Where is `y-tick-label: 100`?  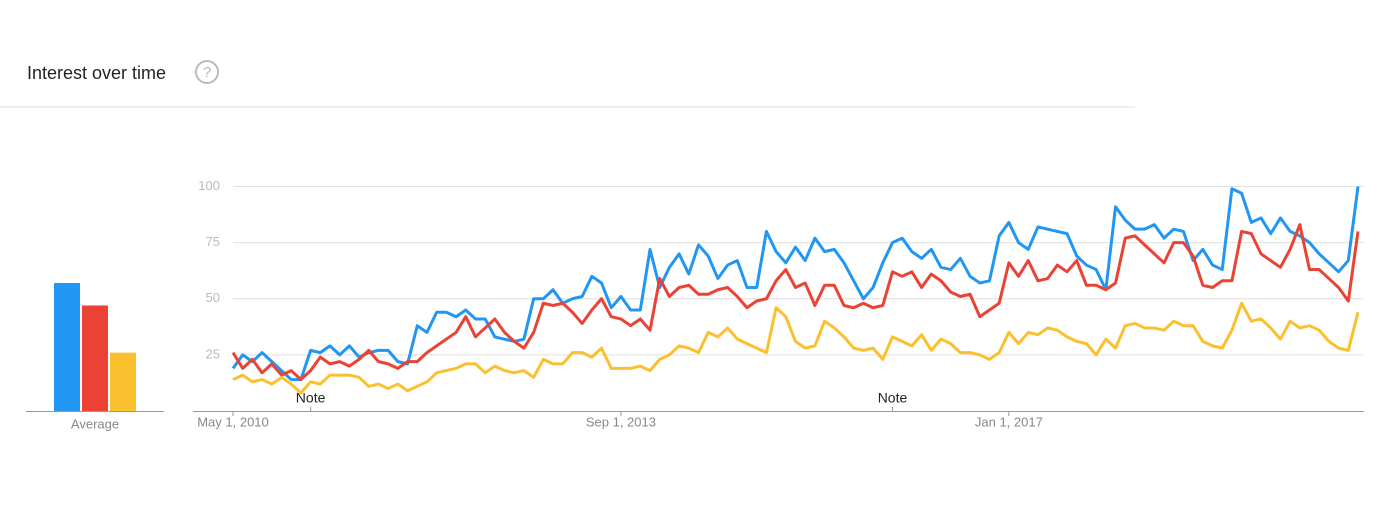 y-tick-label: 100 is located at coordinates (209, 185).